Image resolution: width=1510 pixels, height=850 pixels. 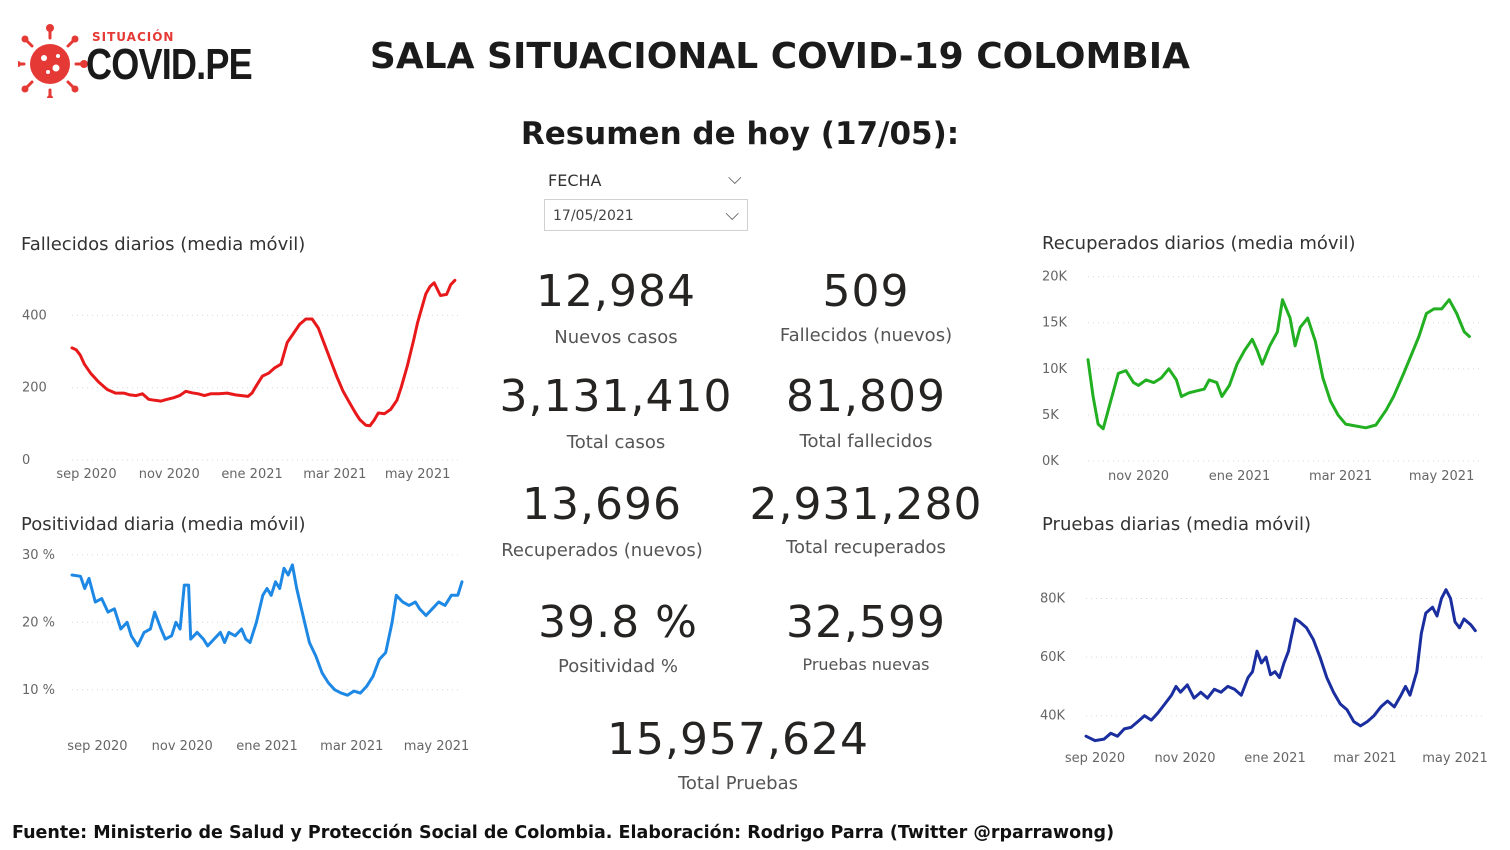 What do you see at coordinates (646, 215) in the screenshot?
I see `date-slicer-dropdown: 17/05/2021 ⌵` at bounding box center [646, 215].